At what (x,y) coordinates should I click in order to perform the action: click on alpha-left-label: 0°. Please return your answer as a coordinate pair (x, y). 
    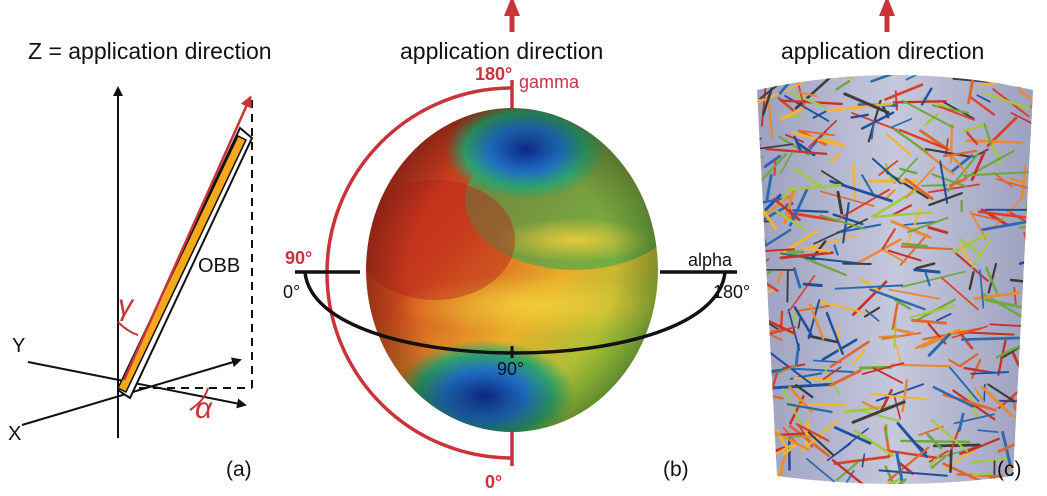
    Looking at the image, I should click on (291, 292).